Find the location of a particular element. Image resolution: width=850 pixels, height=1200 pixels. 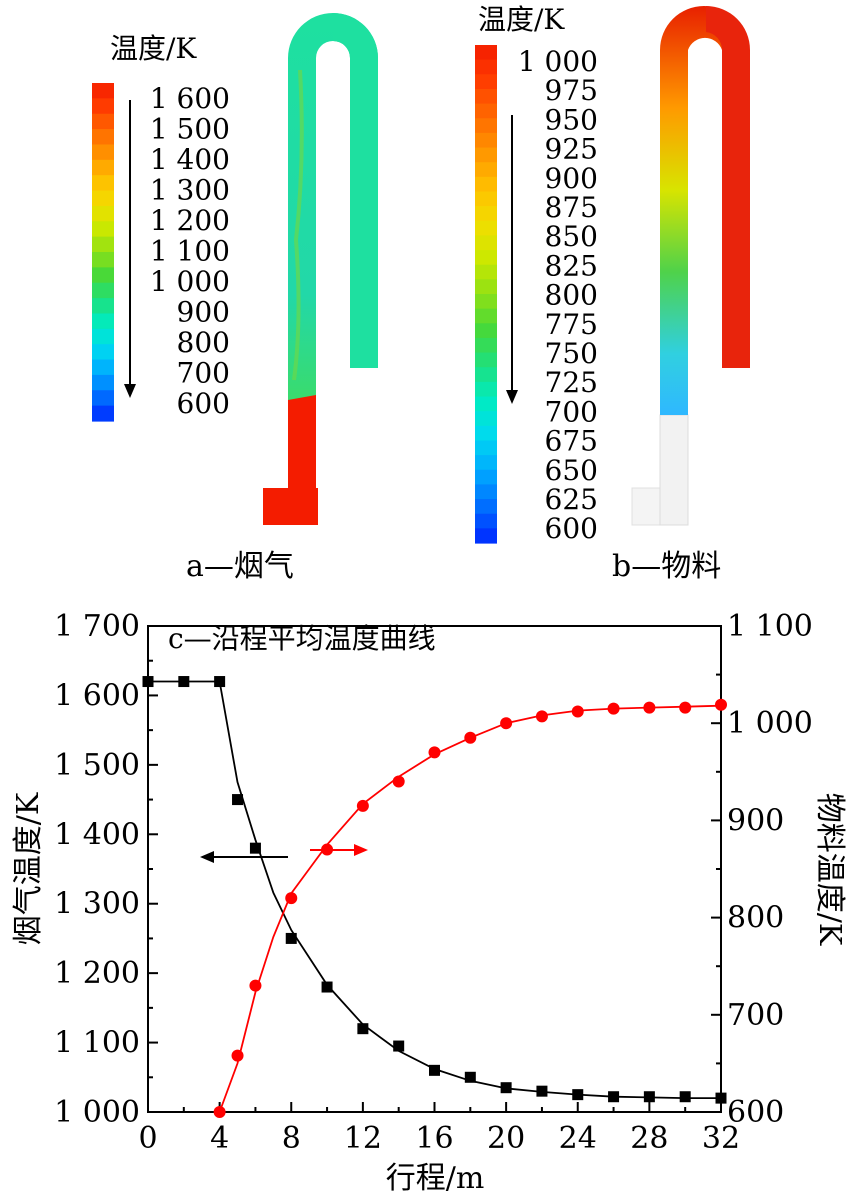

y-axis-left: 1 000 1 100 1 200 1 300 1 400 1 500 1 600 1 700 is located at coordinates (106, 869).